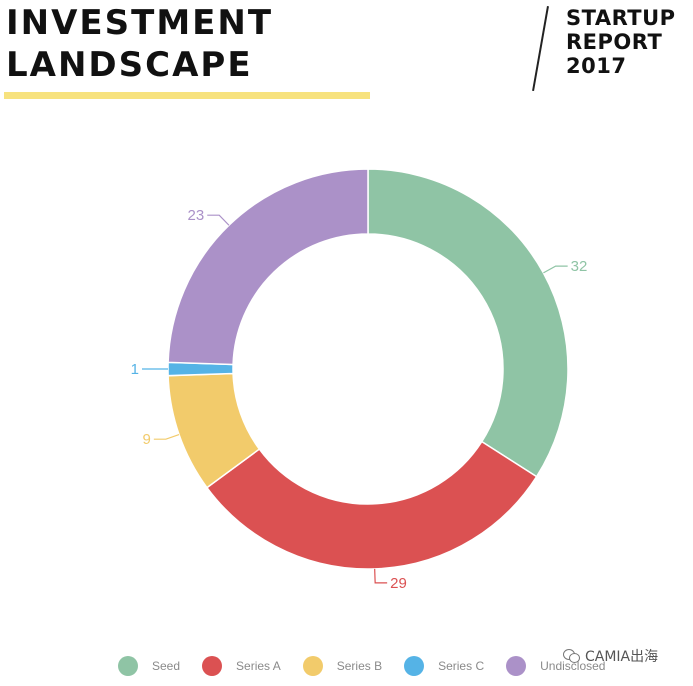 This screenshot has height=686, width=693. I want to click on legend-swatch-series-c, so click(414, 666).